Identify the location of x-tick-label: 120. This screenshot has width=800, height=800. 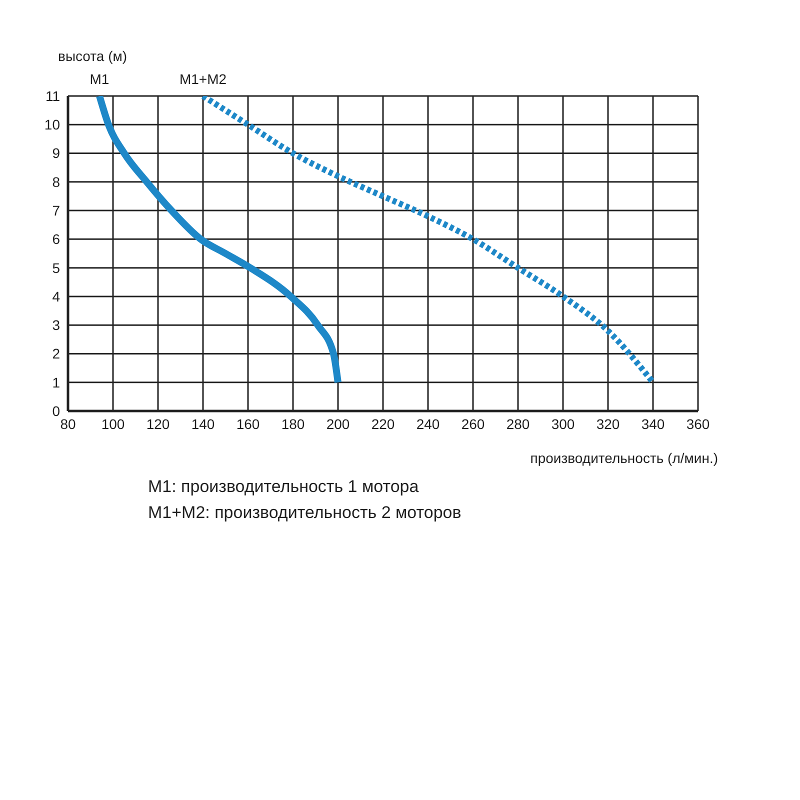
(158, 424).